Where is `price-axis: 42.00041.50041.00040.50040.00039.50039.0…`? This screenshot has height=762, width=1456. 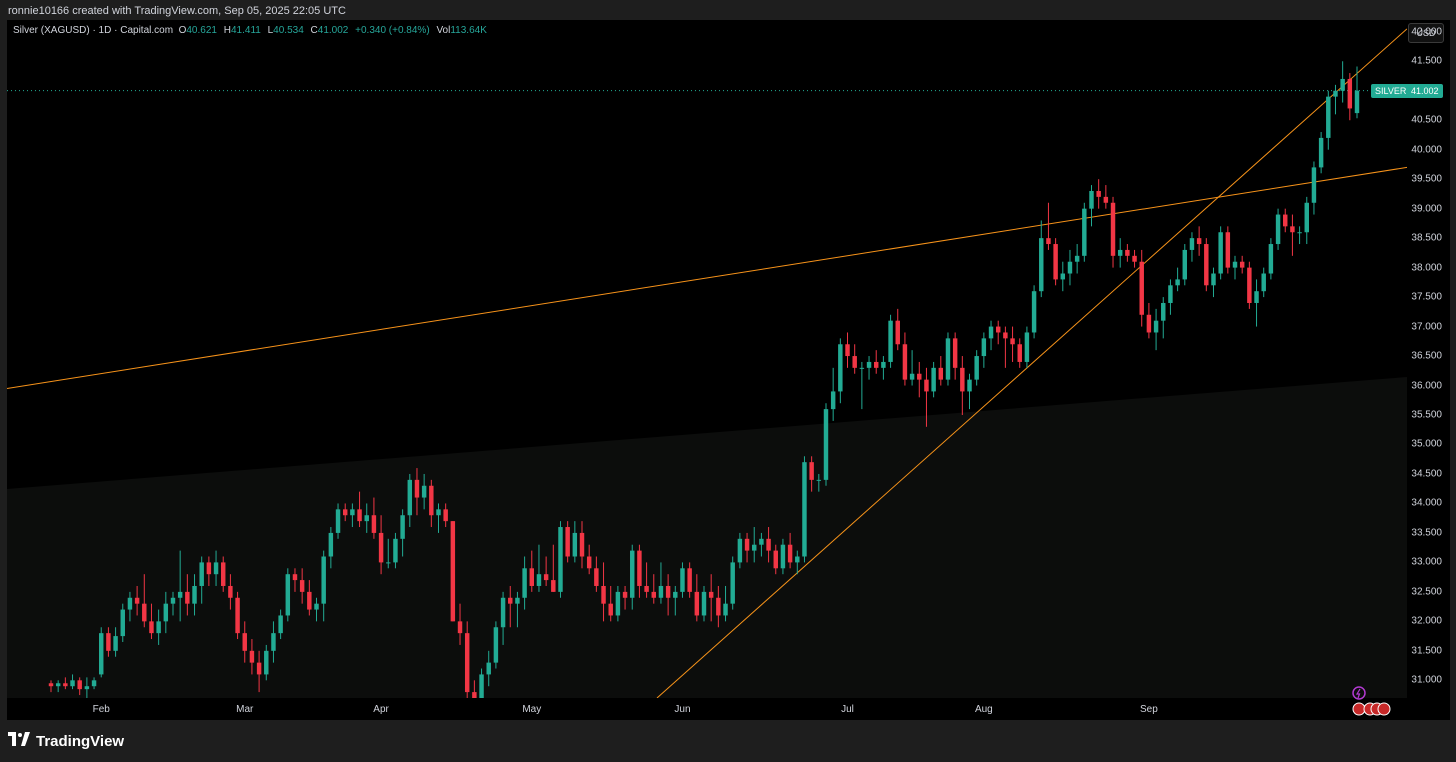
price-axis: 42.00041.50041.00040.50040.00039.50039.0… is located at coordinates (1428, 370).